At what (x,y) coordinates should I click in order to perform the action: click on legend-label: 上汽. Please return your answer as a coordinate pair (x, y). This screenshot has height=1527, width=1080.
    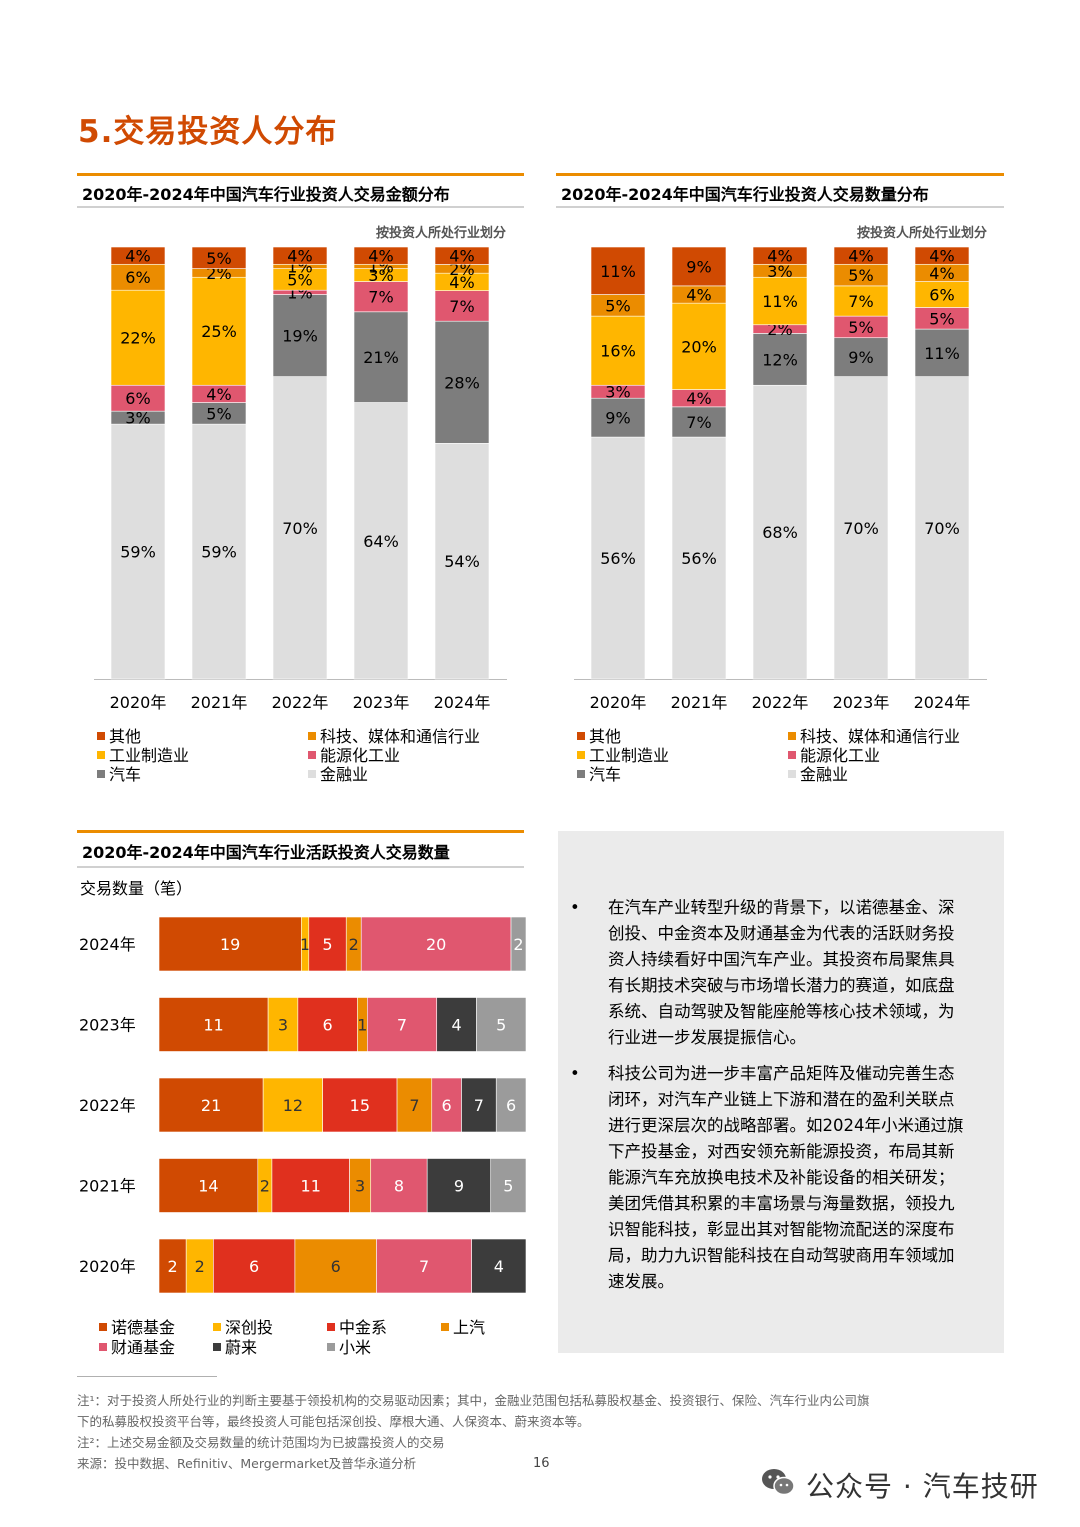
    Looking at the image, I should click on (469, 1327).